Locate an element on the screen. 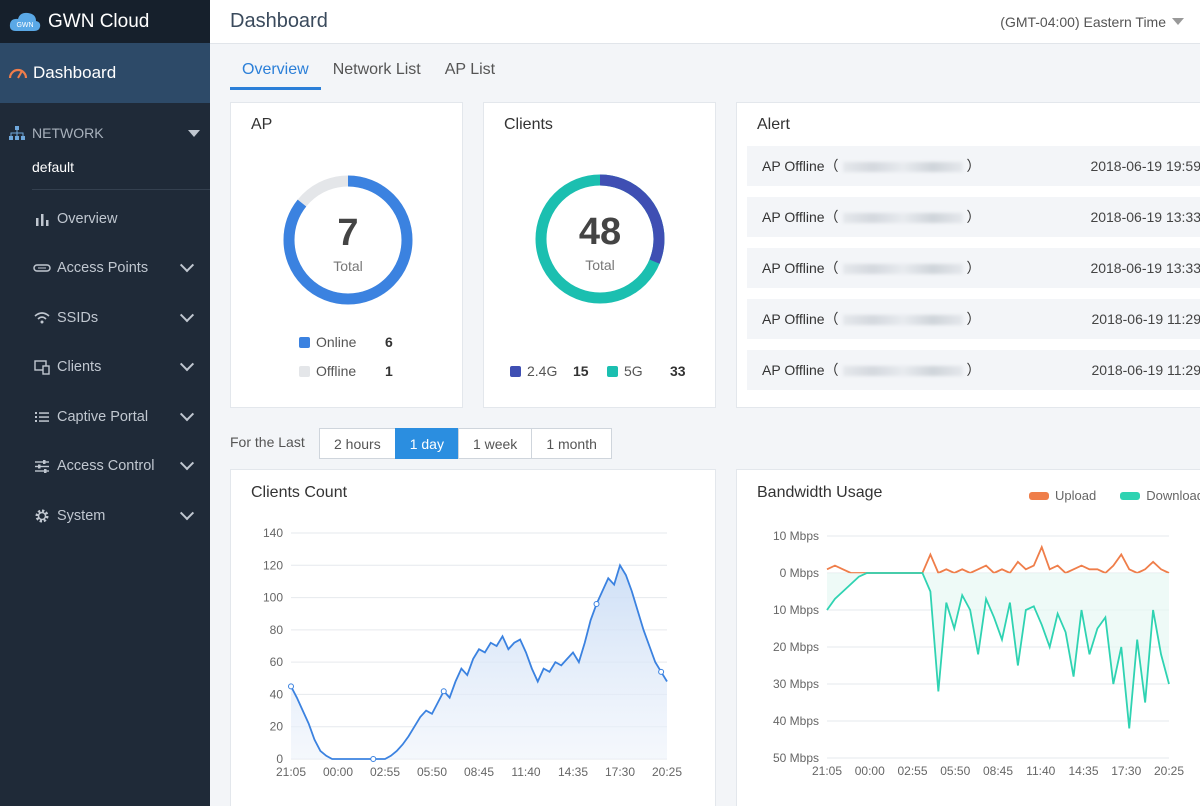 The height and width of the screenshot is (806, 1200). 5g-count: 33 is located at coordinates (678, 371).